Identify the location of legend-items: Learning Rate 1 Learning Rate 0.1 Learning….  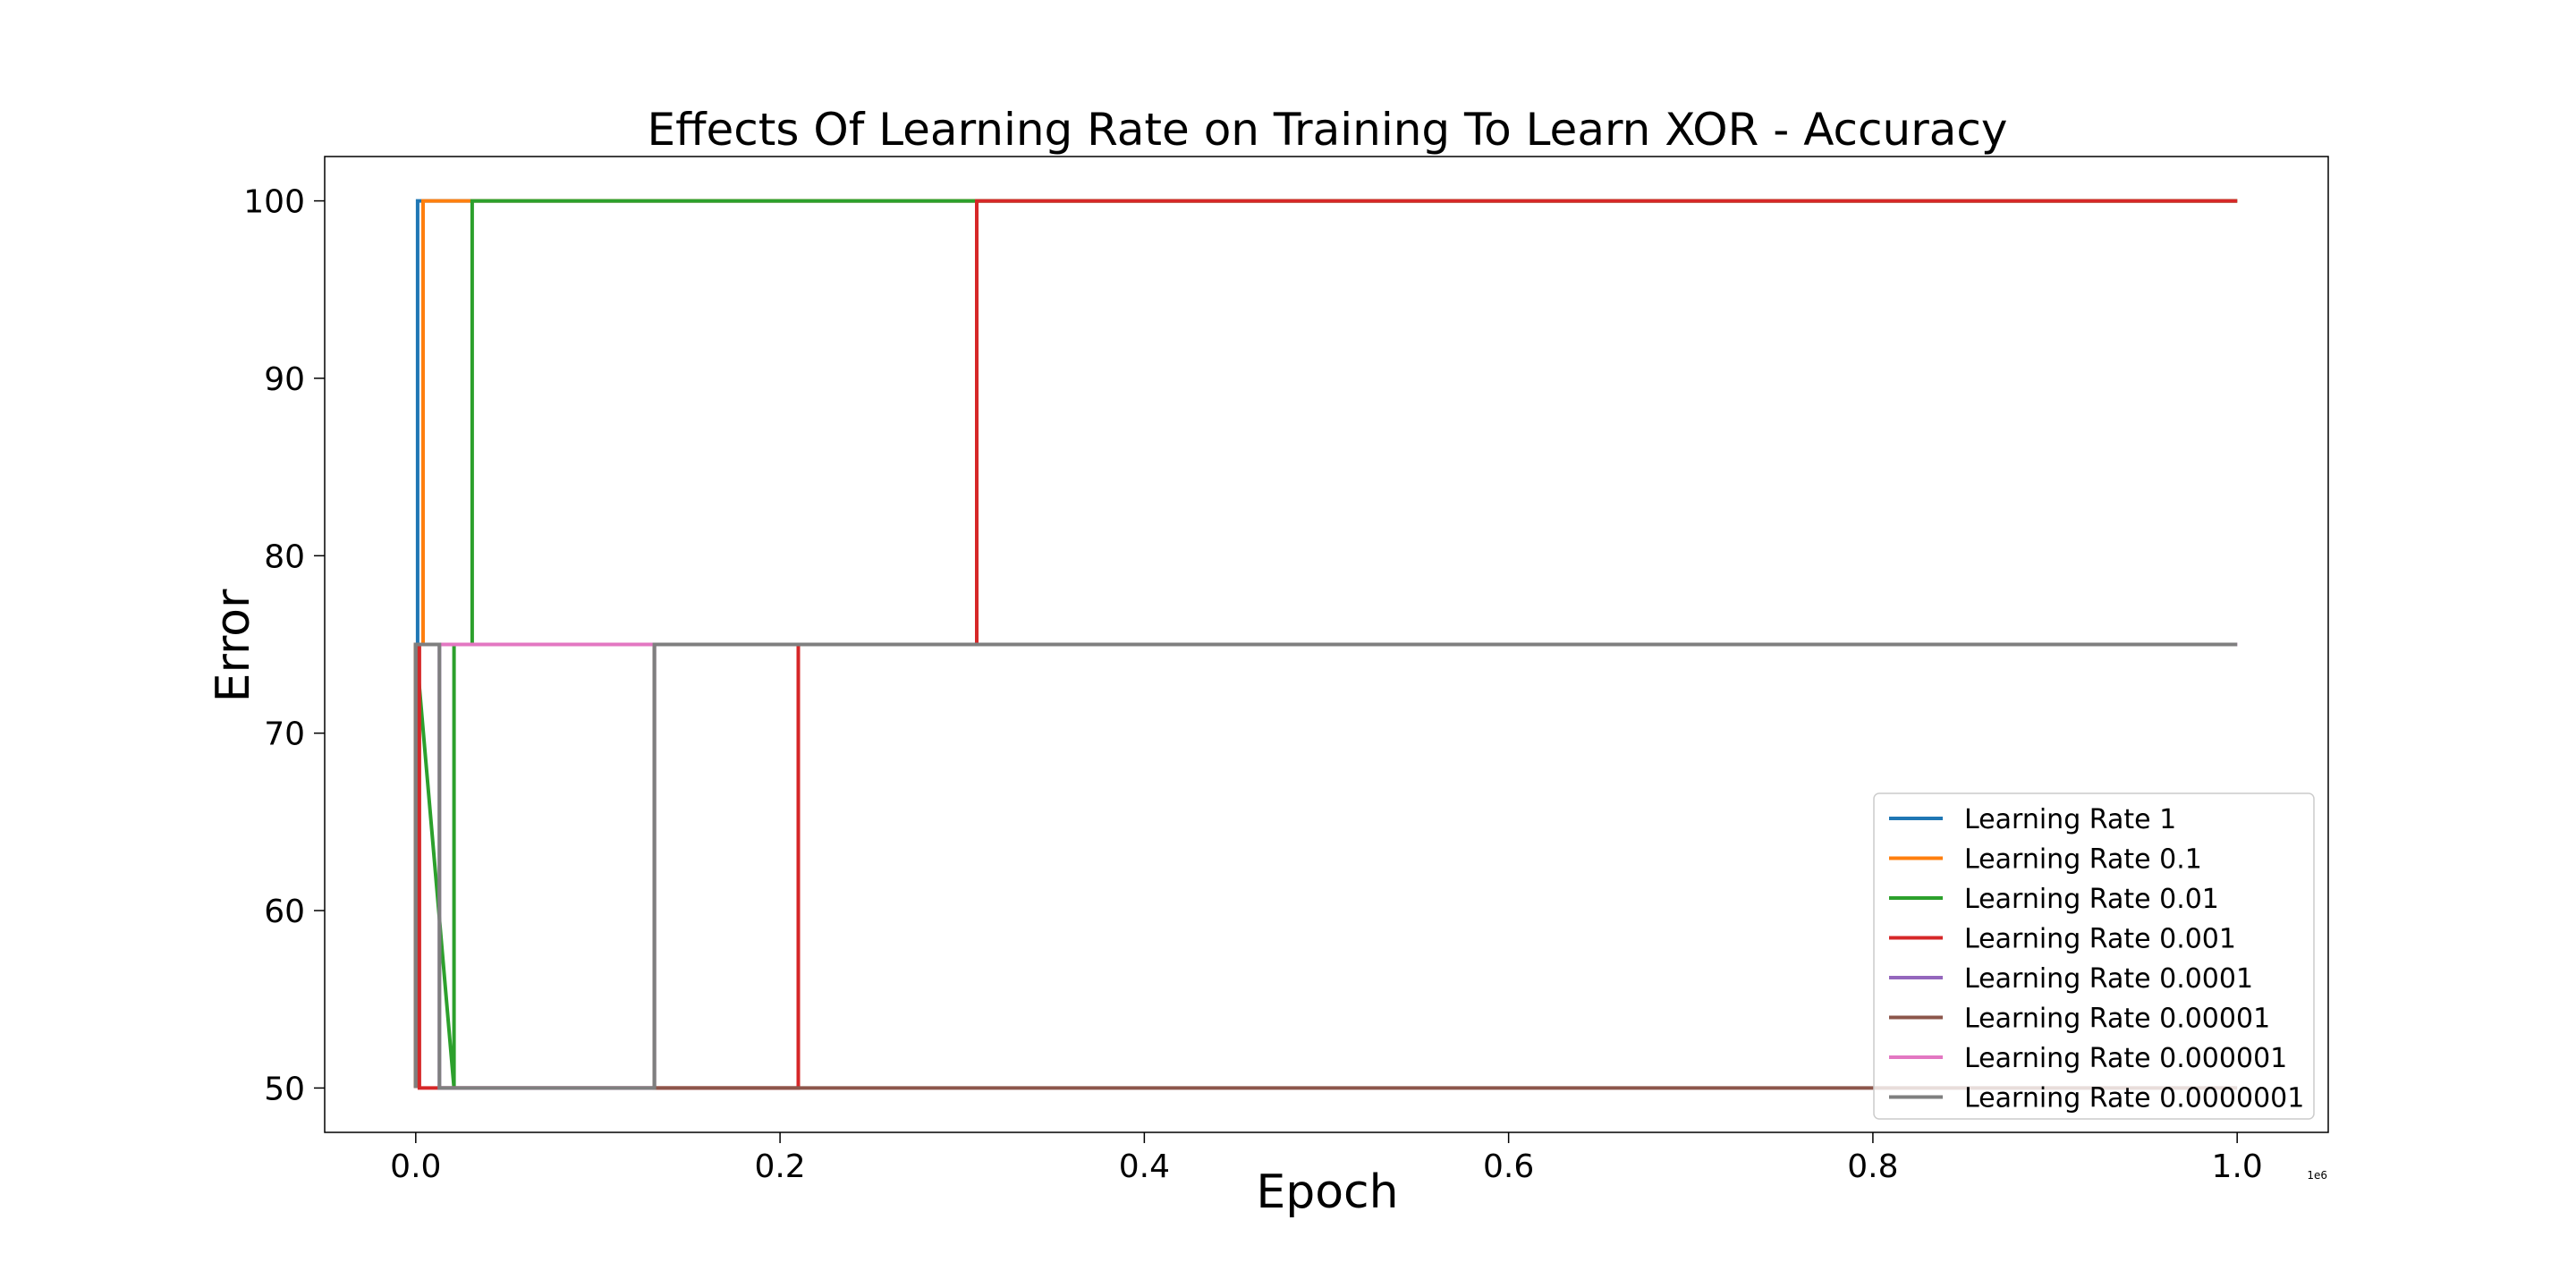
(2096, 959).